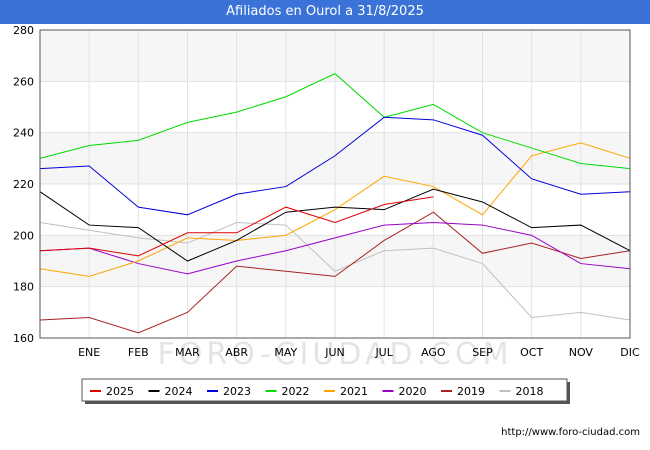 This screenshot has width=650, height=450. What do you see at coordinates (354, 391) in the screenshot?
I see `legend-label-2021: 2021` at bounding box center [354, 391].